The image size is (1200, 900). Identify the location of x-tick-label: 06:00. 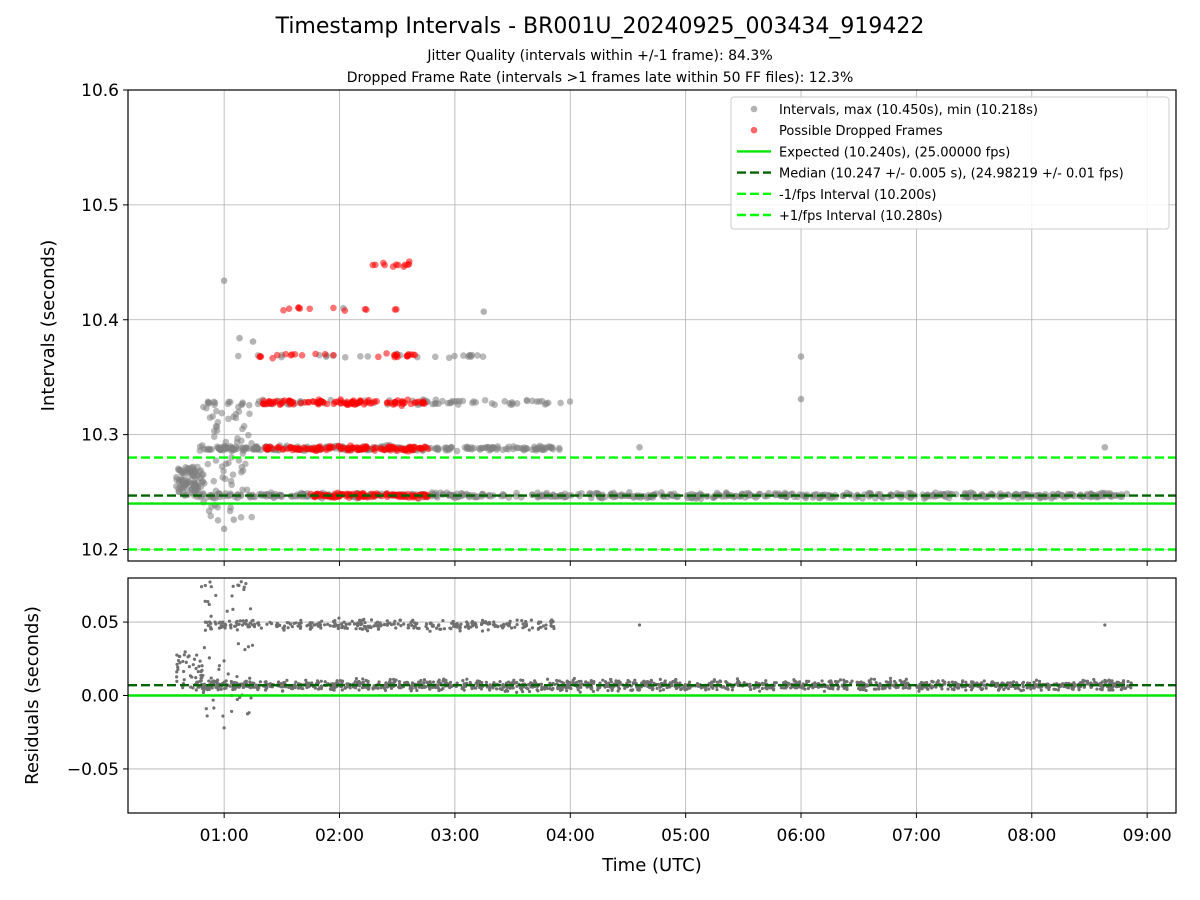
(801, 836).